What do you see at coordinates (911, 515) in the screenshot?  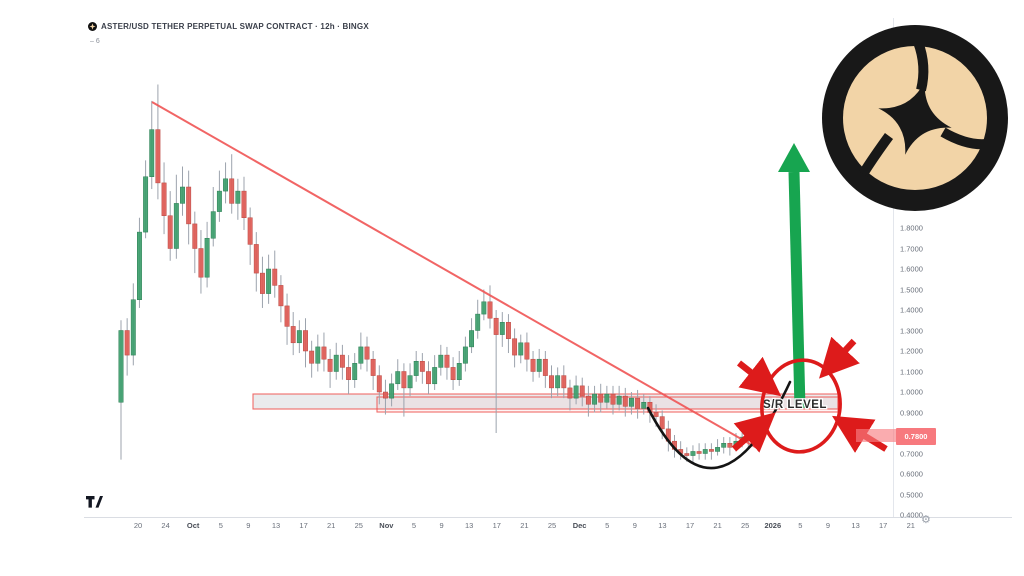 I see `price-tick: 0.4000` at bounding box center [911, 515].